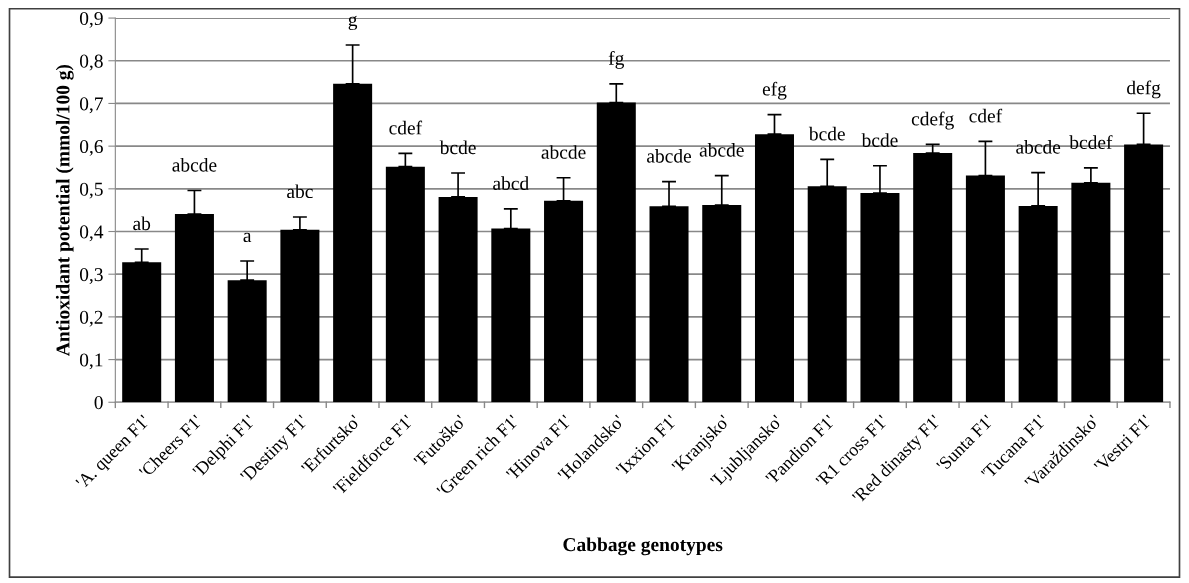  What do you see at coordinates (1091, 142) in the screenshot?
I see `annotation: bcdef` at bounding box center [1091, 142].